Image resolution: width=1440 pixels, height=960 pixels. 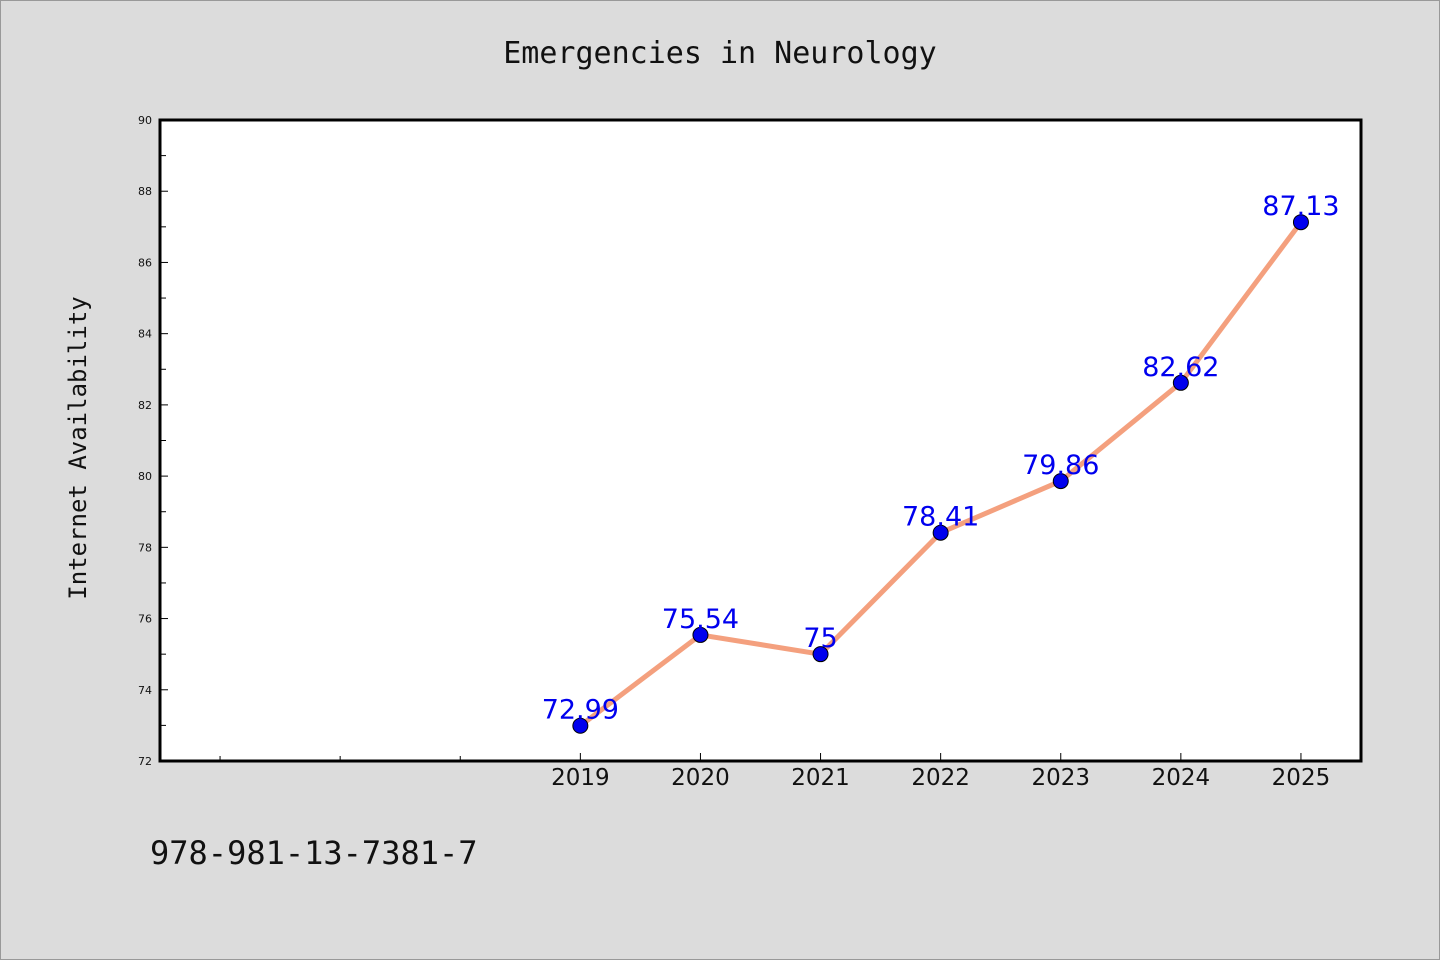 I want to click on y-tick-label: 72, so click(x=145, y=761).